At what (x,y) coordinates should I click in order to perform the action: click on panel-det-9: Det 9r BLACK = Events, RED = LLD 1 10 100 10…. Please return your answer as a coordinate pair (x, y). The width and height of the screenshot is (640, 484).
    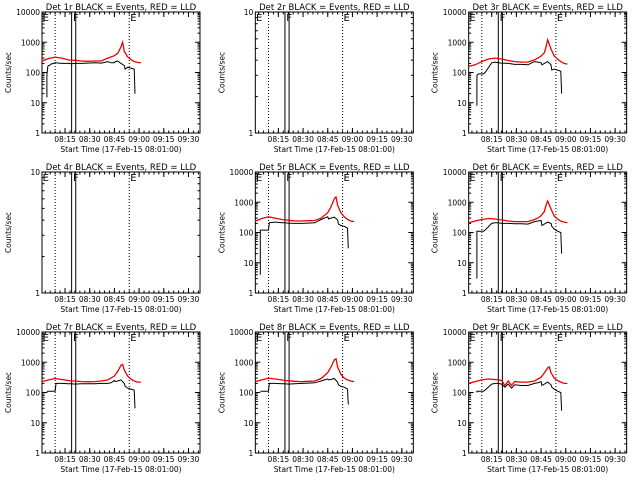
    Looking at the image, I should click on (529, 398).